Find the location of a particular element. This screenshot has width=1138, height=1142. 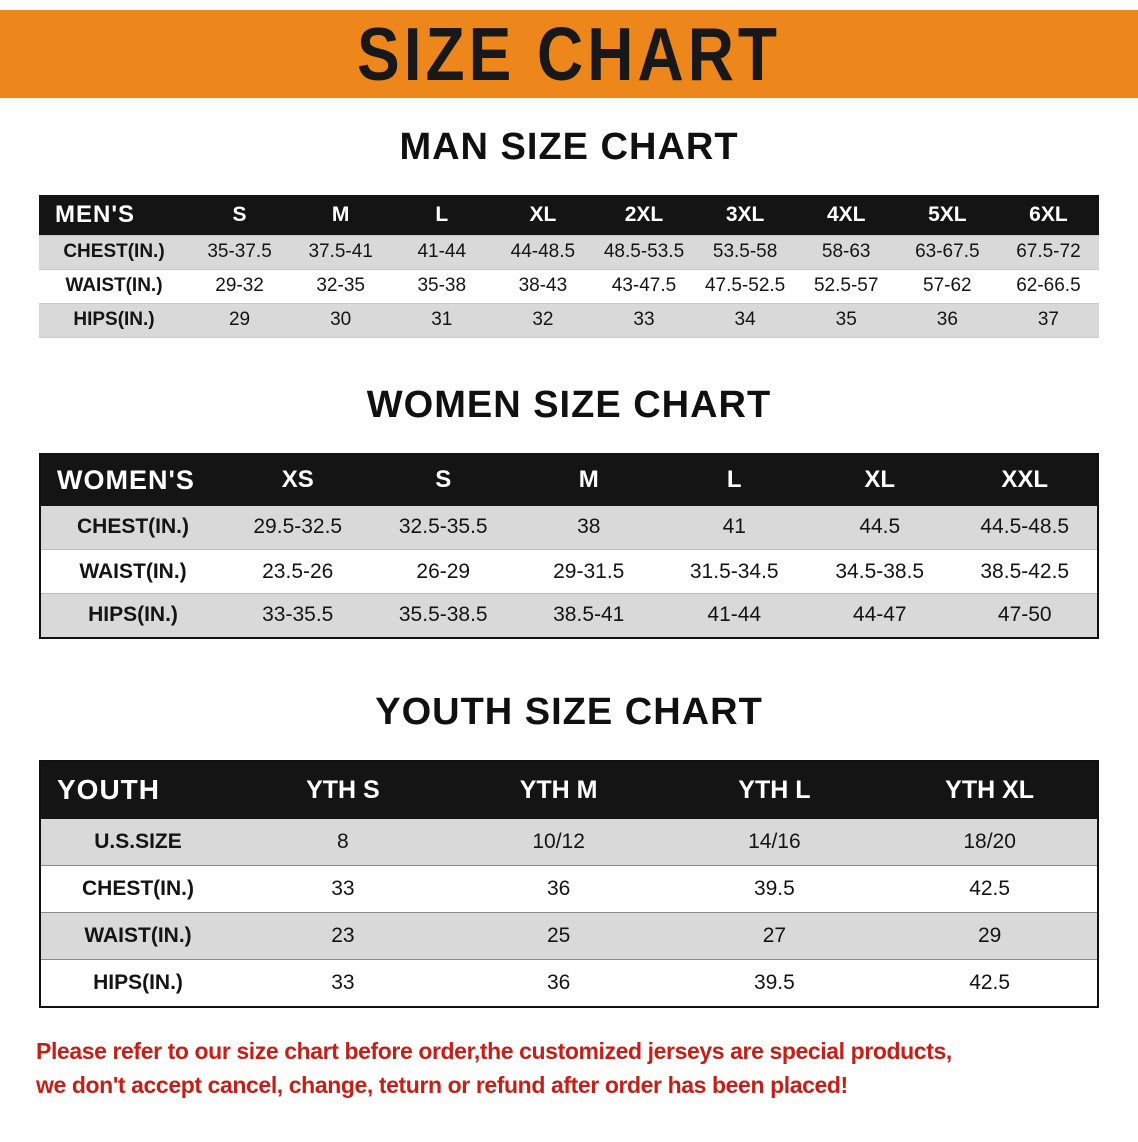

size-value-cell: 67.5-72 is located at coordinates (1048, 251).